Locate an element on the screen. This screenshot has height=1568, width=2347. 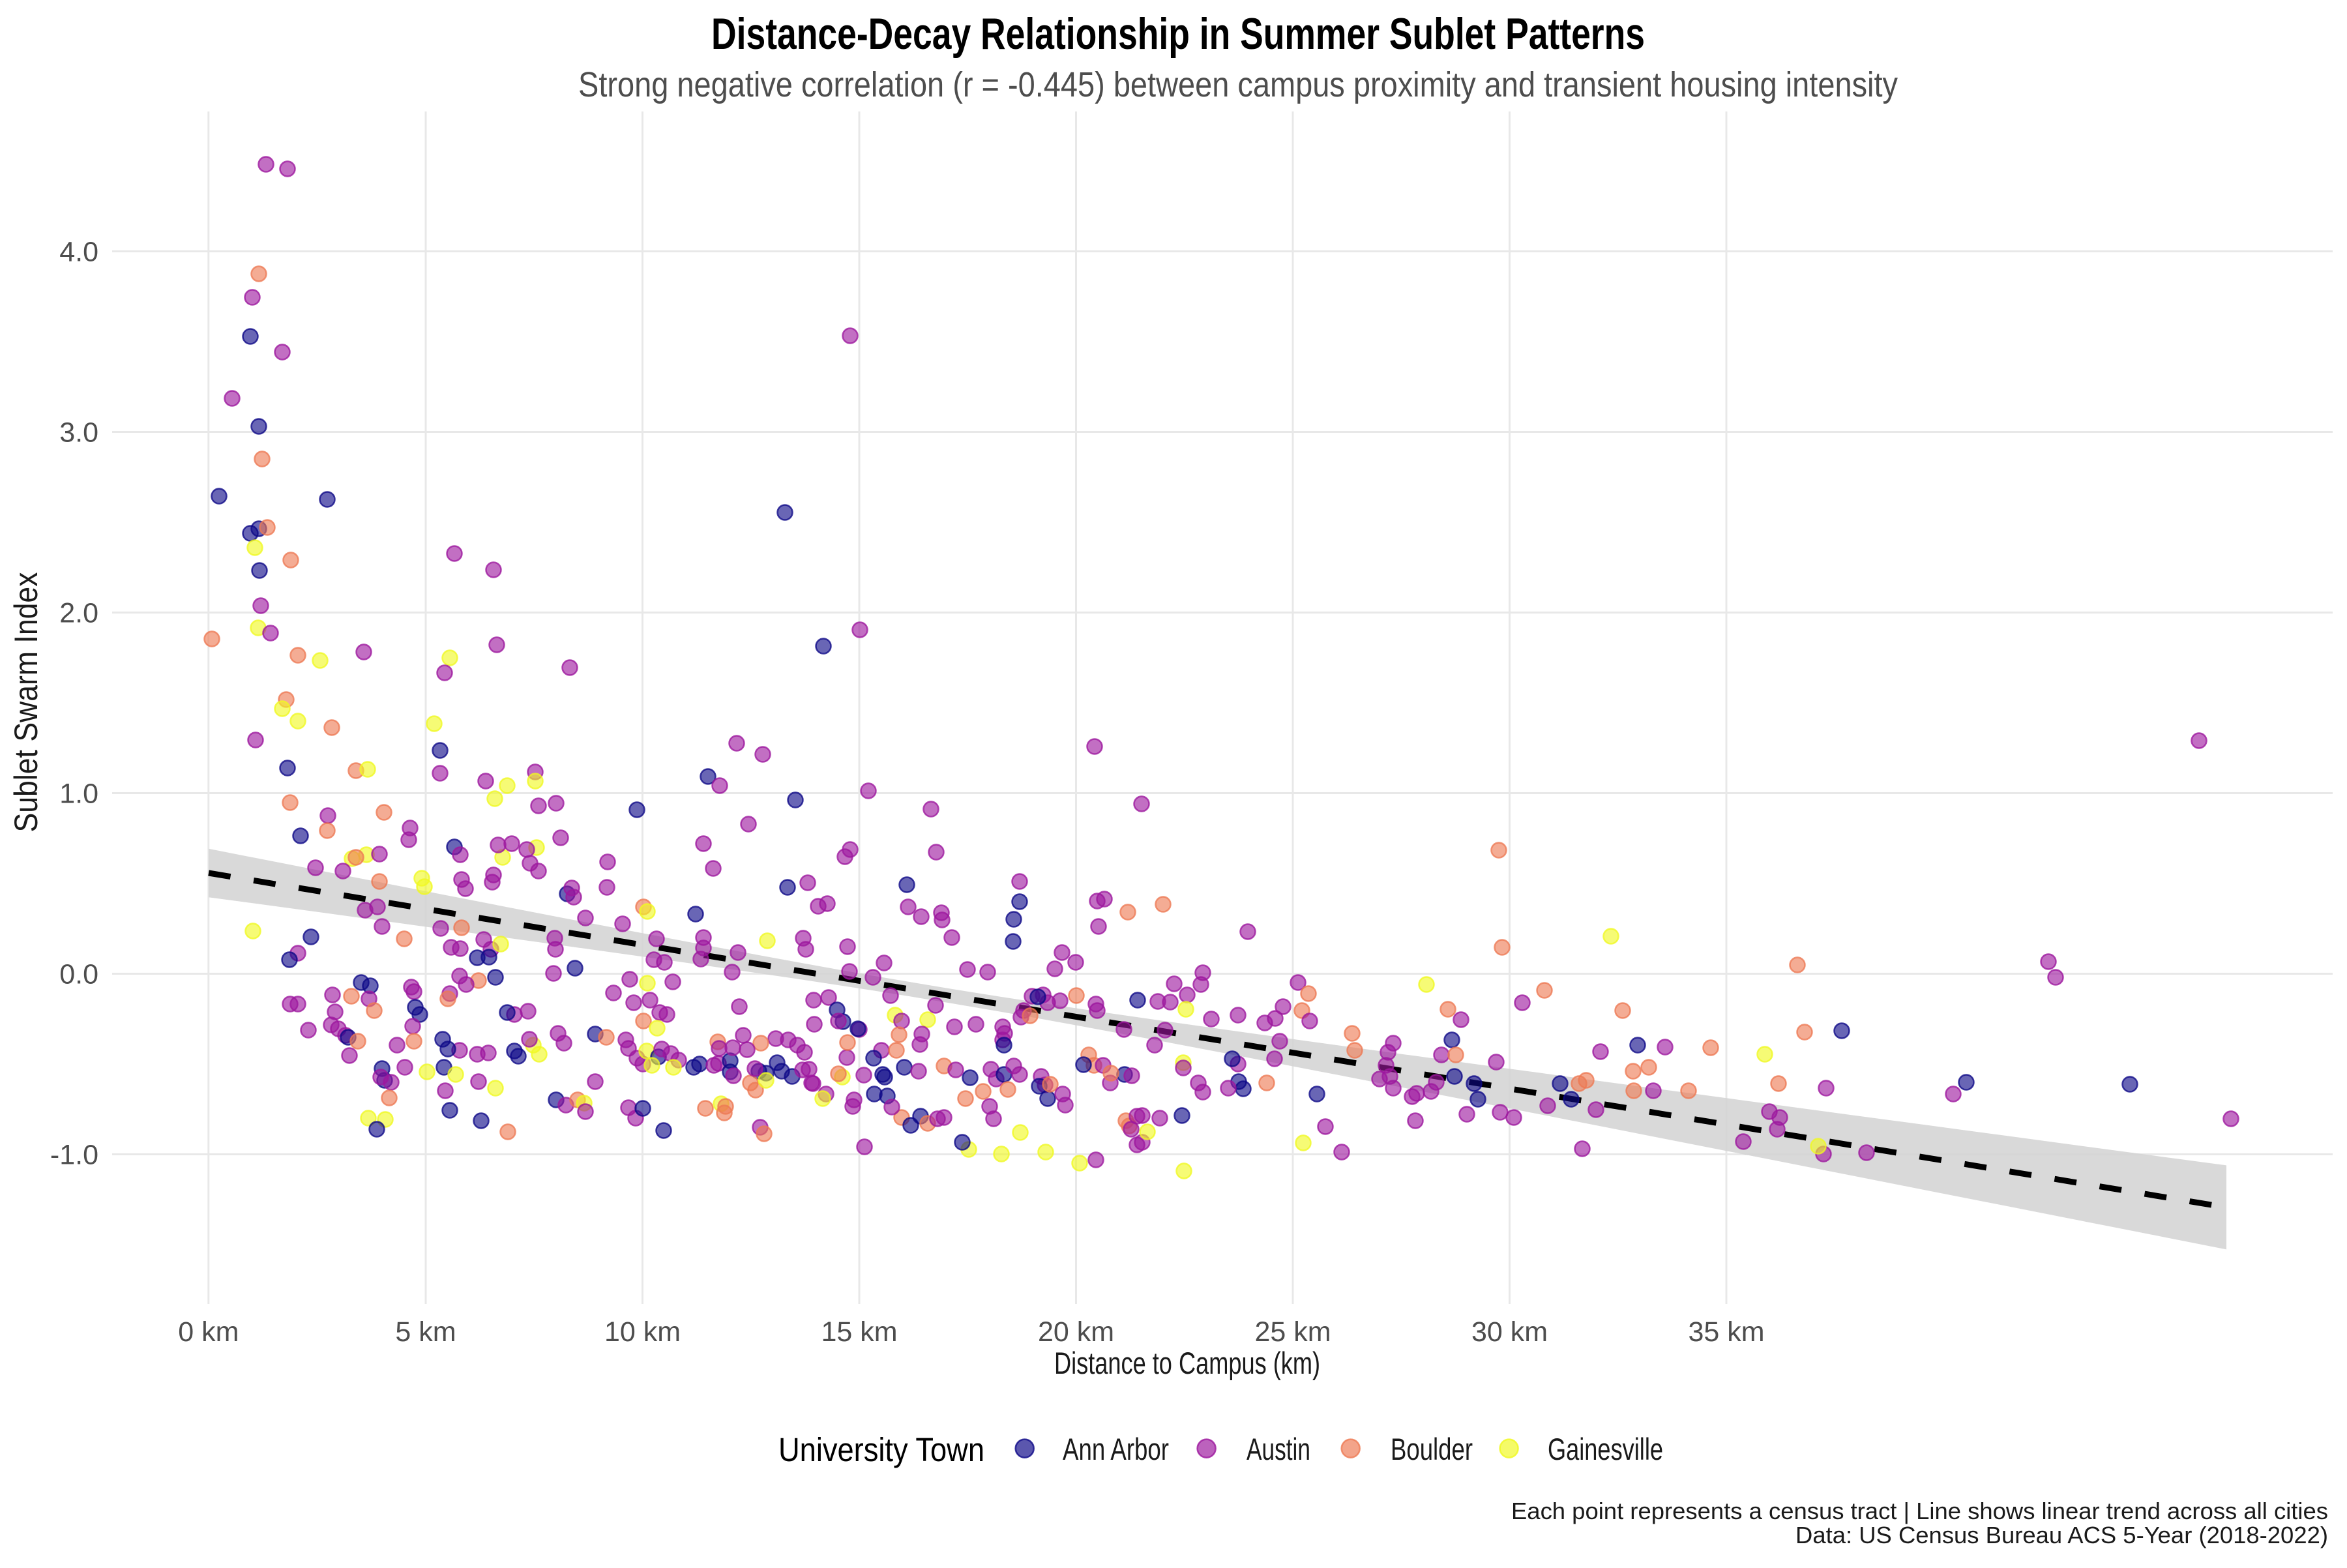
svg-text: University Town is located at coordinates (881, 1450).